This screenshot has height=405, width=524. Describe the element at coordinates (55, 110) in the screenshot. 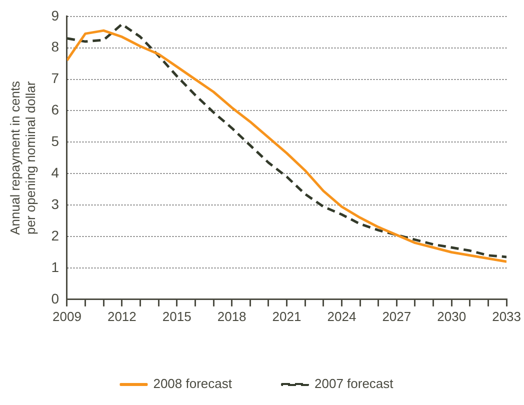

I see `y-tick-label: 6` at that location.